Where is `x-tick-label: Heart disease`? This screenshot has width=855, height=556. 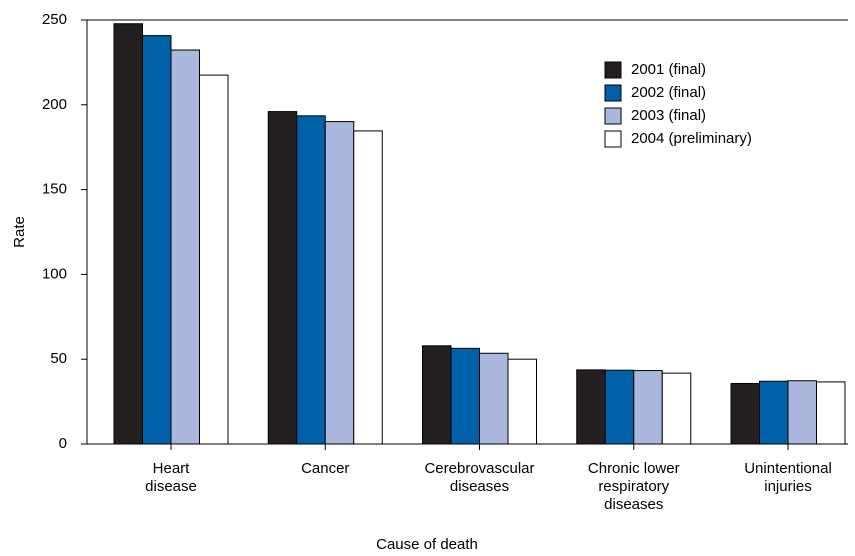
x-tick-label: Heart disease is located at coordinates (171, 477).